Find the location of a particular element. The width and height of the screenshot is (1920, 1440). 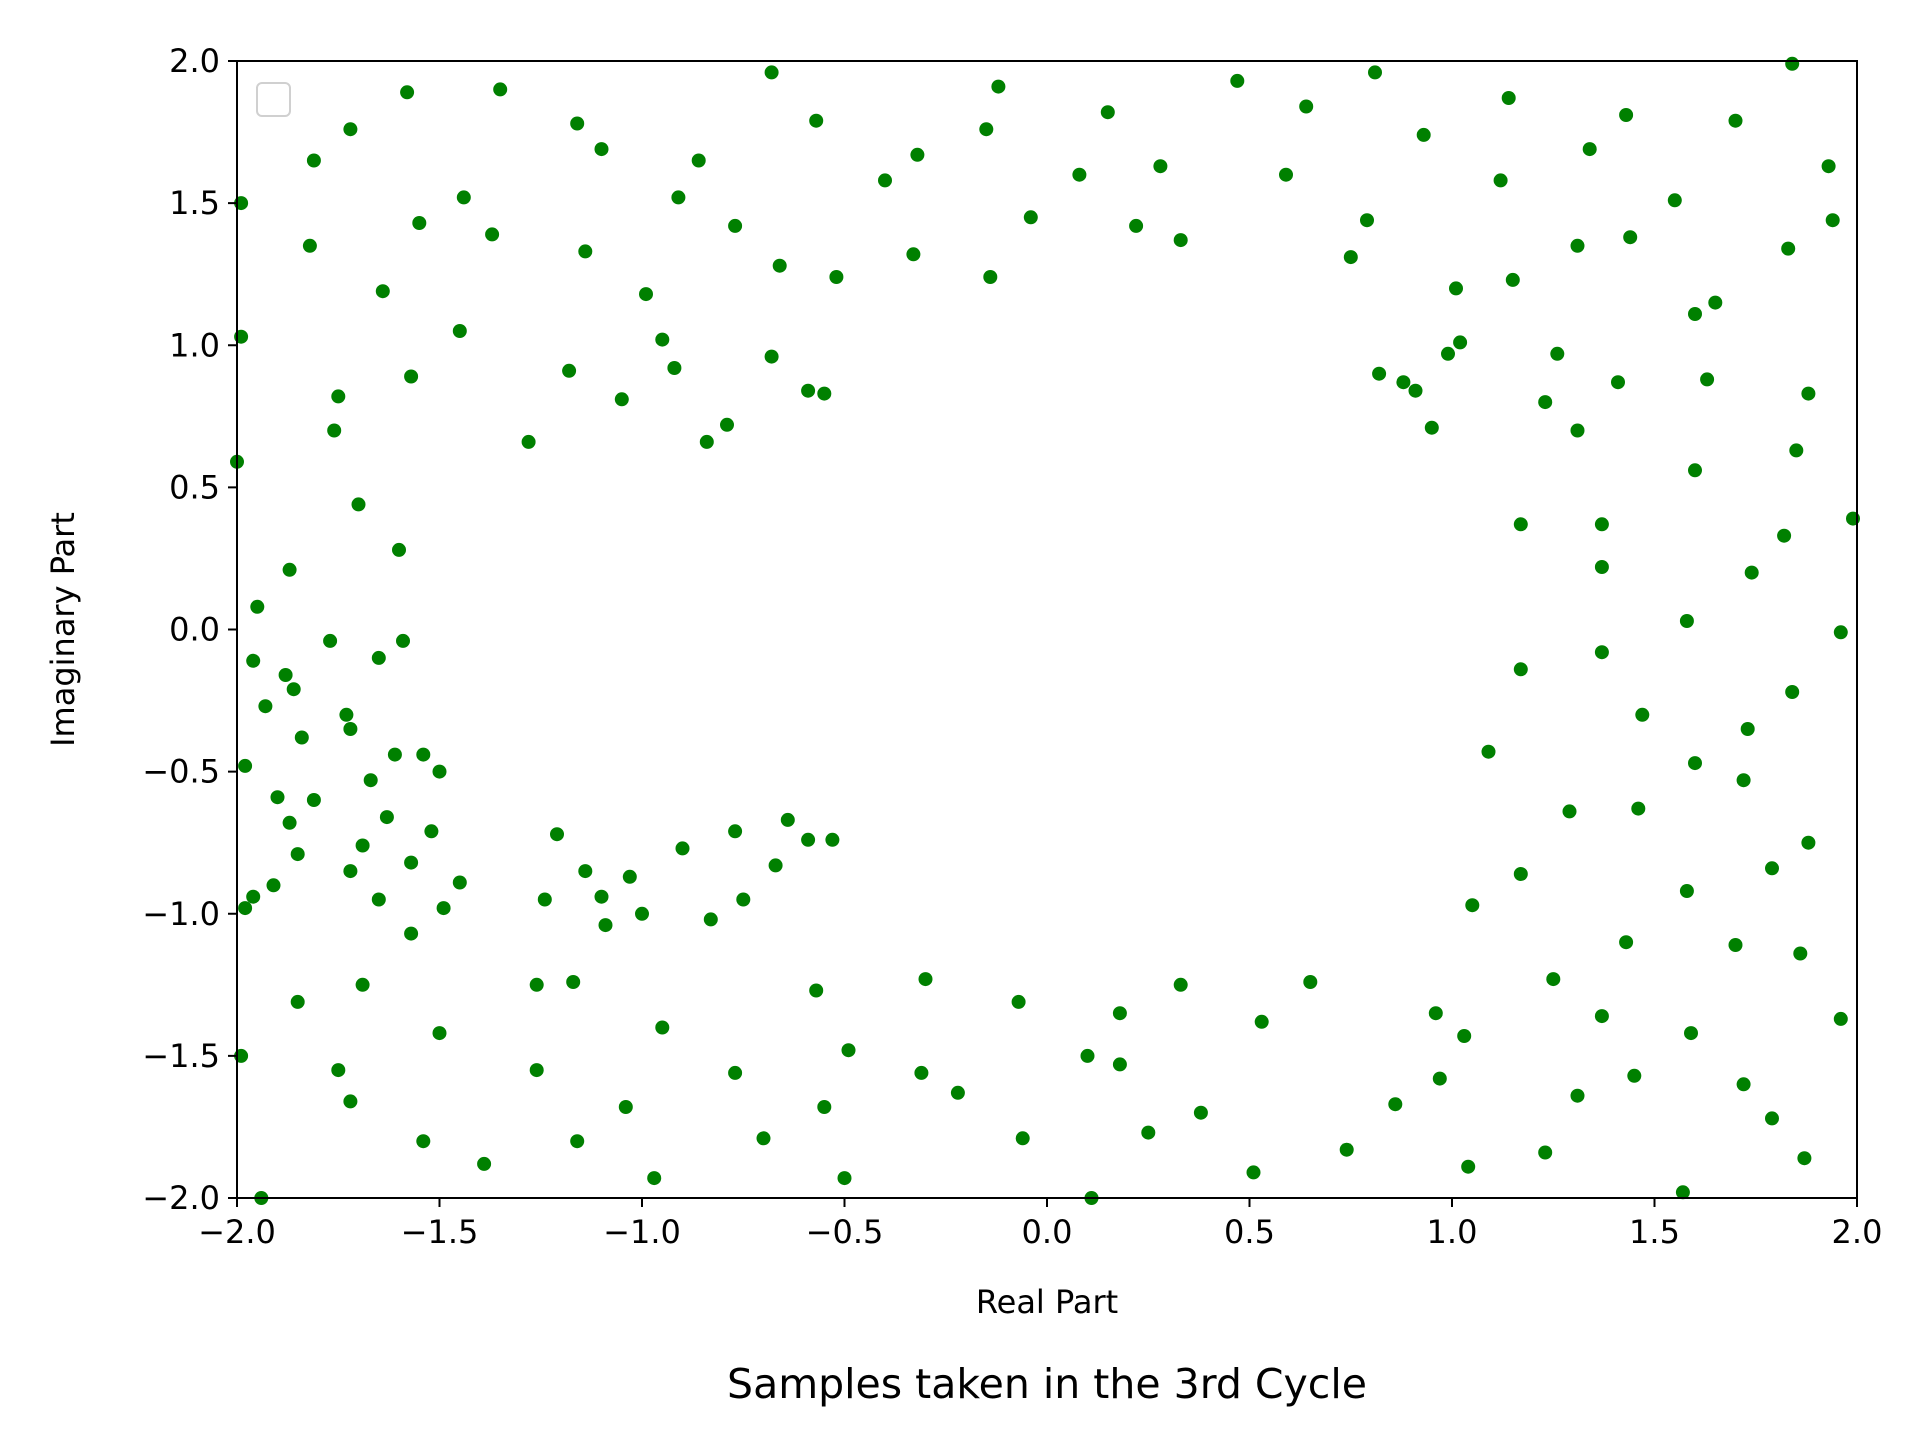

x-tick-label: 1.0 is located at coordinates (1452, 1232).